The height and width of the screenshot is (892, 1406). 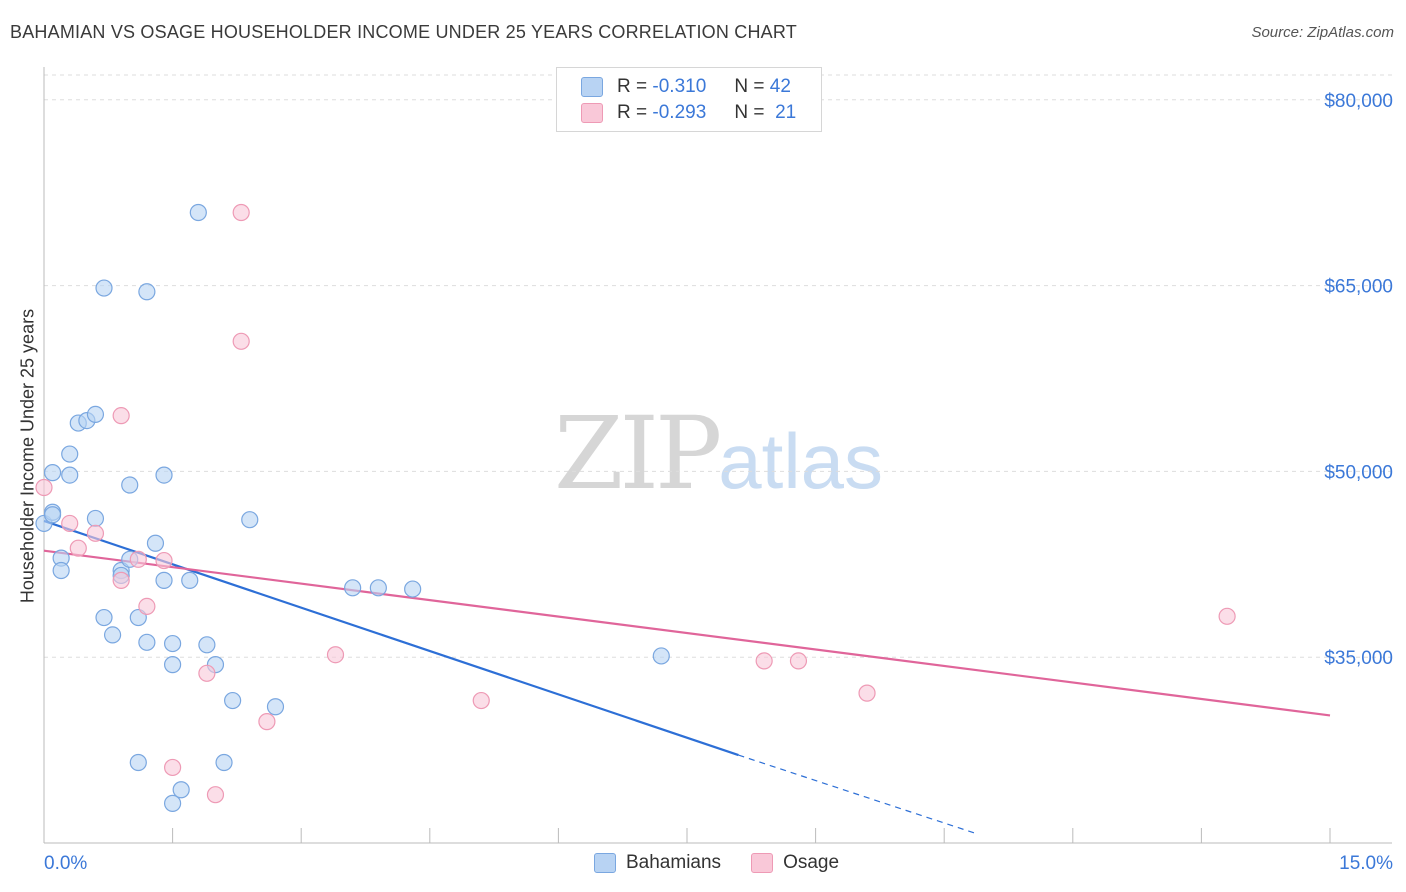 What do you see at coordinates (858, 794) in the screenshot?
I see `bahamians-trendline-extension` at bounding box center [858, 794].